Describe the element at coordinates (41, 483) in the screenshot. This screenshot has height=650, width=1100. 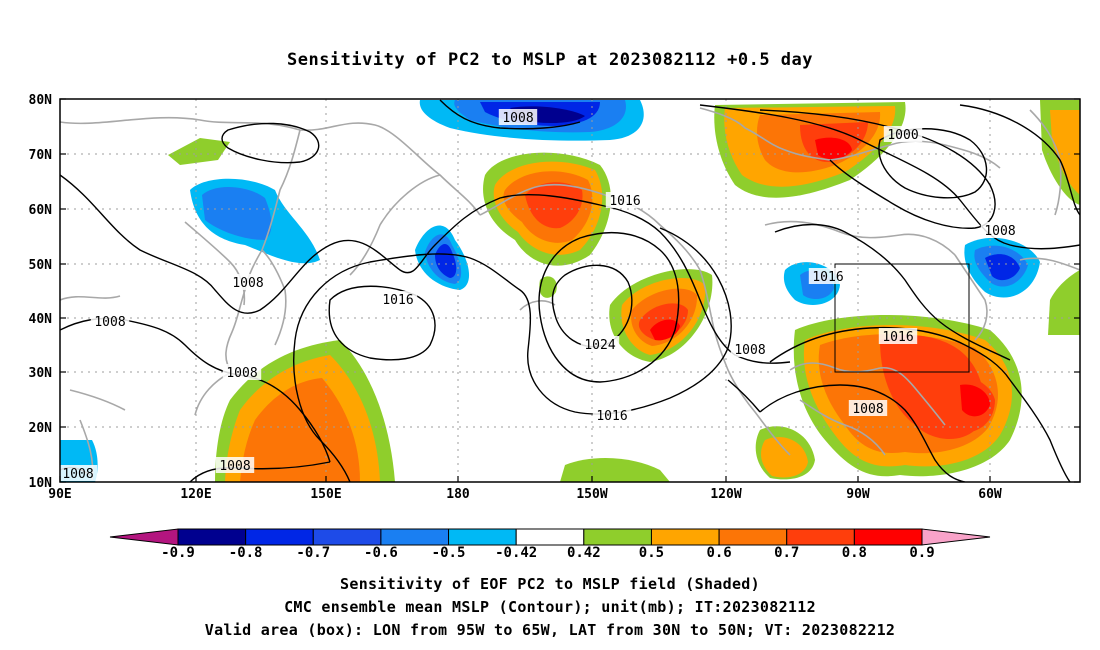
I see `lat-tick-label: 10N` at that location.